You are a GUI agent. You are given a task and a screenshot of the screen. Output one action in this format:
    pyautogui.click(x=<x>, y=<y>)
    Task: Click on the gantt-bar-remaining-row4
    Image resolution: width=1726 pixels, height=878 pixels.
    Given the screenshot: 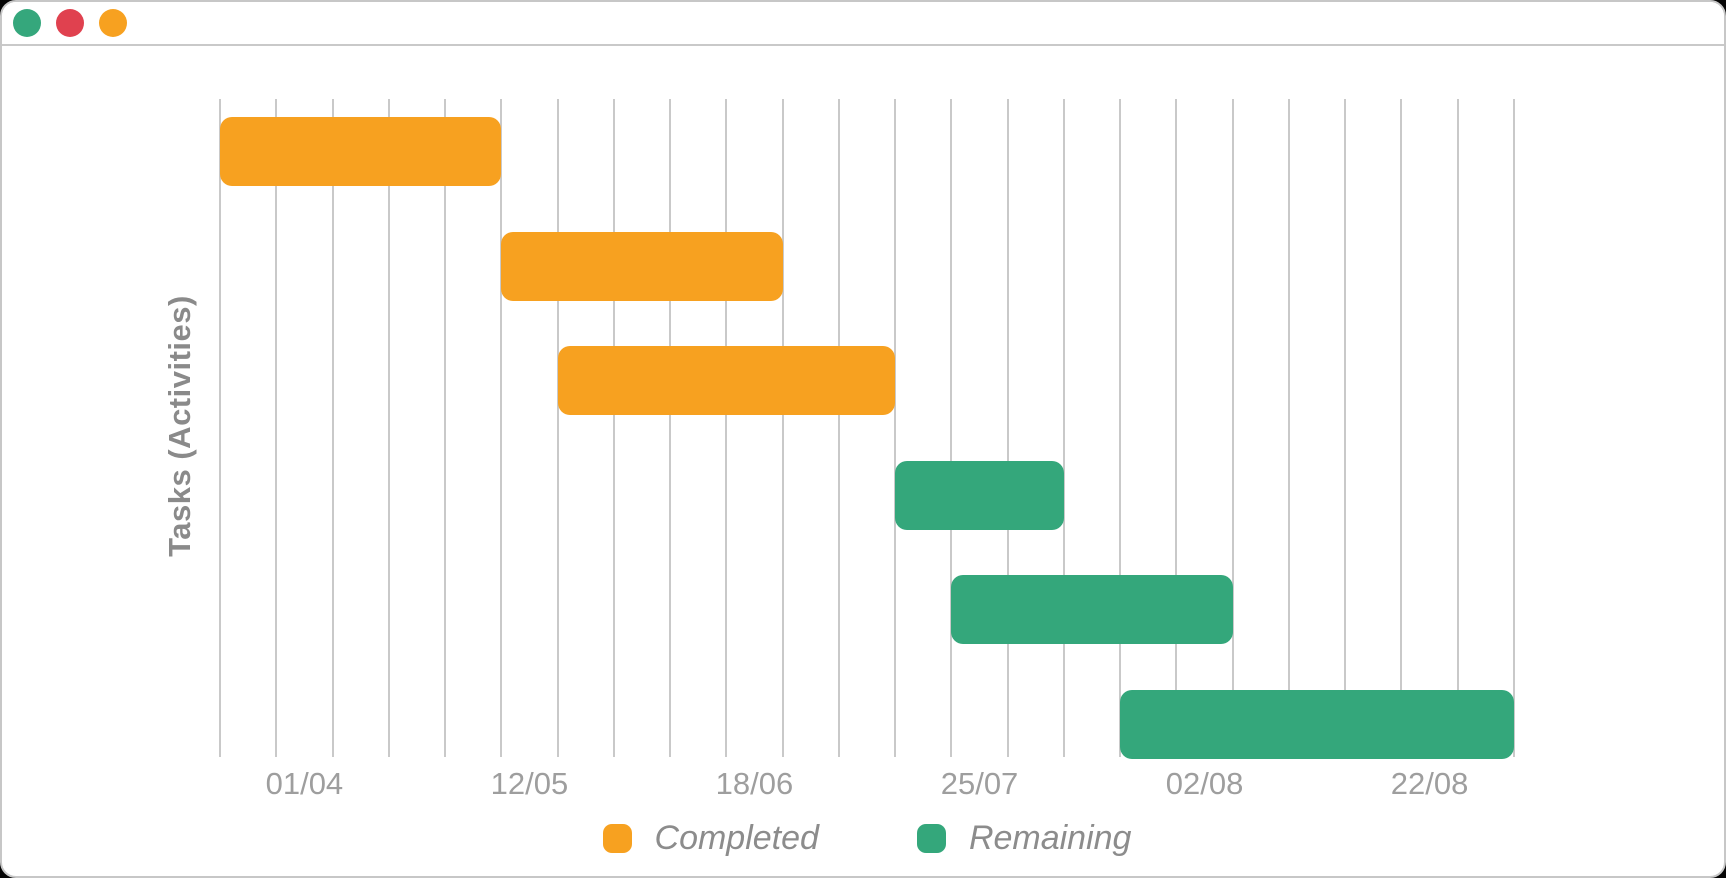 What is the action you would take?
    pyautogui.click(x=979, y=495)
    